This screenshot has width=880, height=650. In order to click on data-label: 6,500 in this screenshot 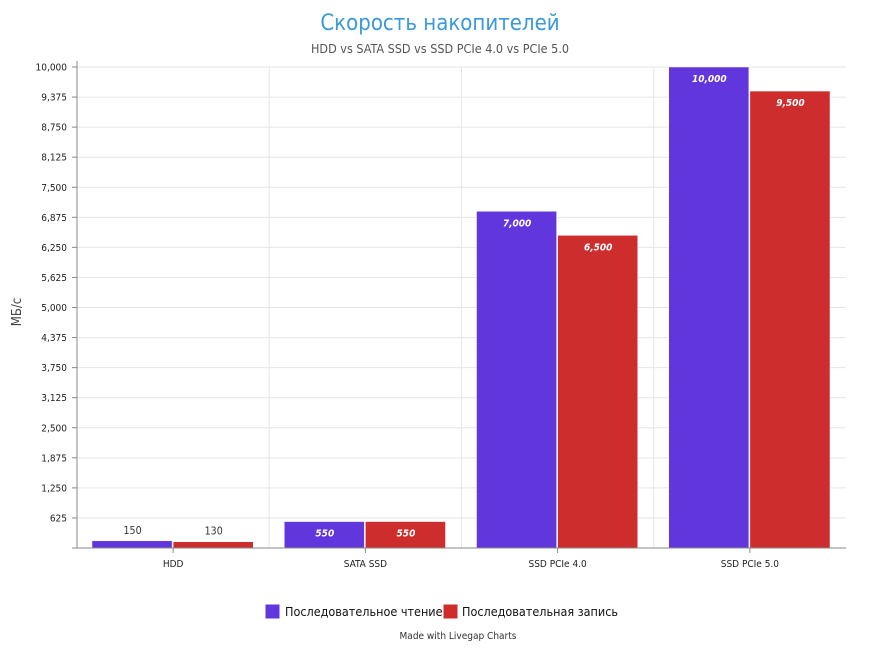, I will do `click(598, 247)`.